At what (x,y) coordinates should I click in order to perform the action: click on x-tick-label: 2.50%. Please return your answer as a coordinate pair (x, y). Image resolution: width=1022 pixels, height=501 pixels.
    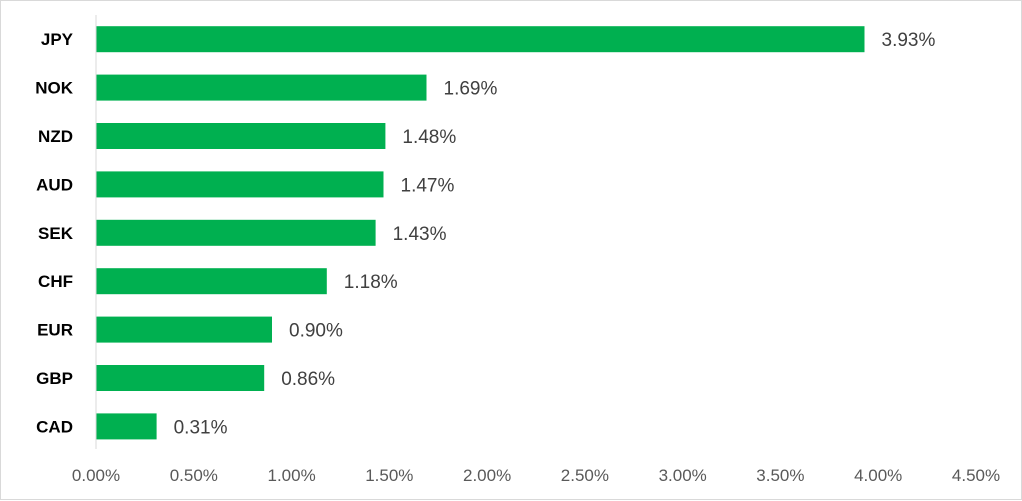
    Looking at the image, I should click on (585, 475).